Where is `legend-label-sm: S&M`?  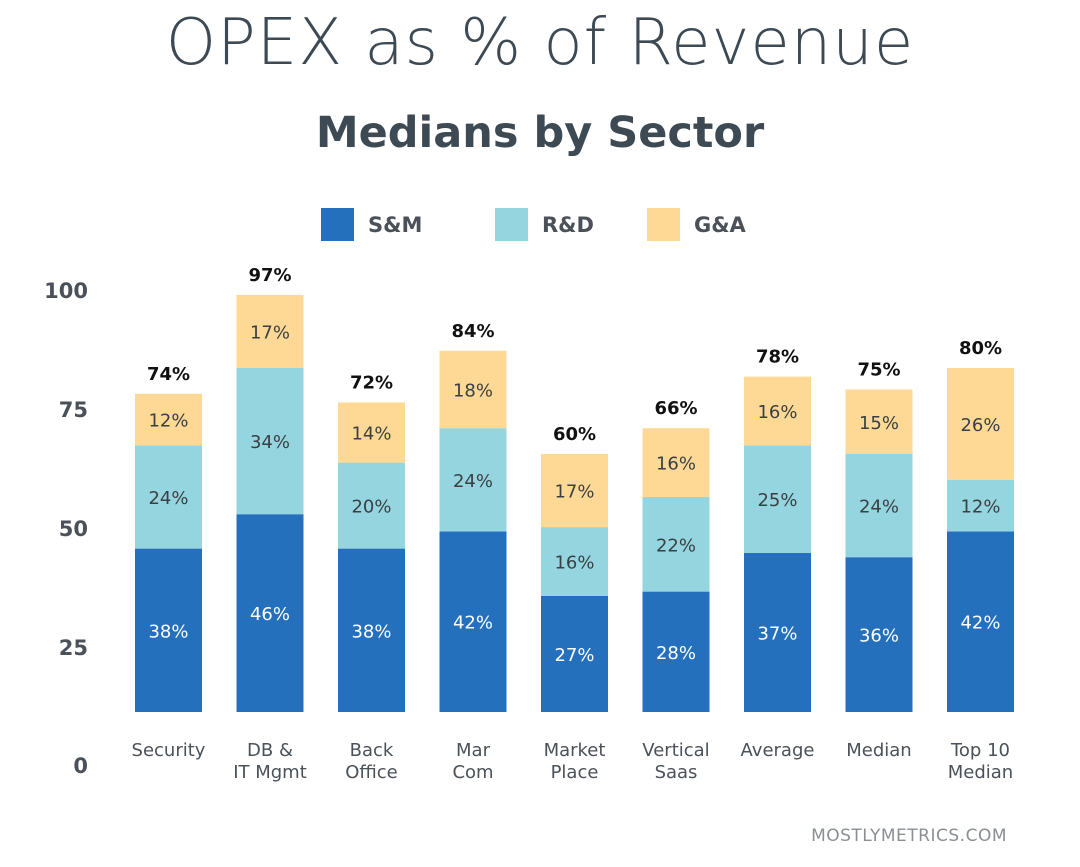
legend-label-sm: S&M is located at coordinates (395, 224).